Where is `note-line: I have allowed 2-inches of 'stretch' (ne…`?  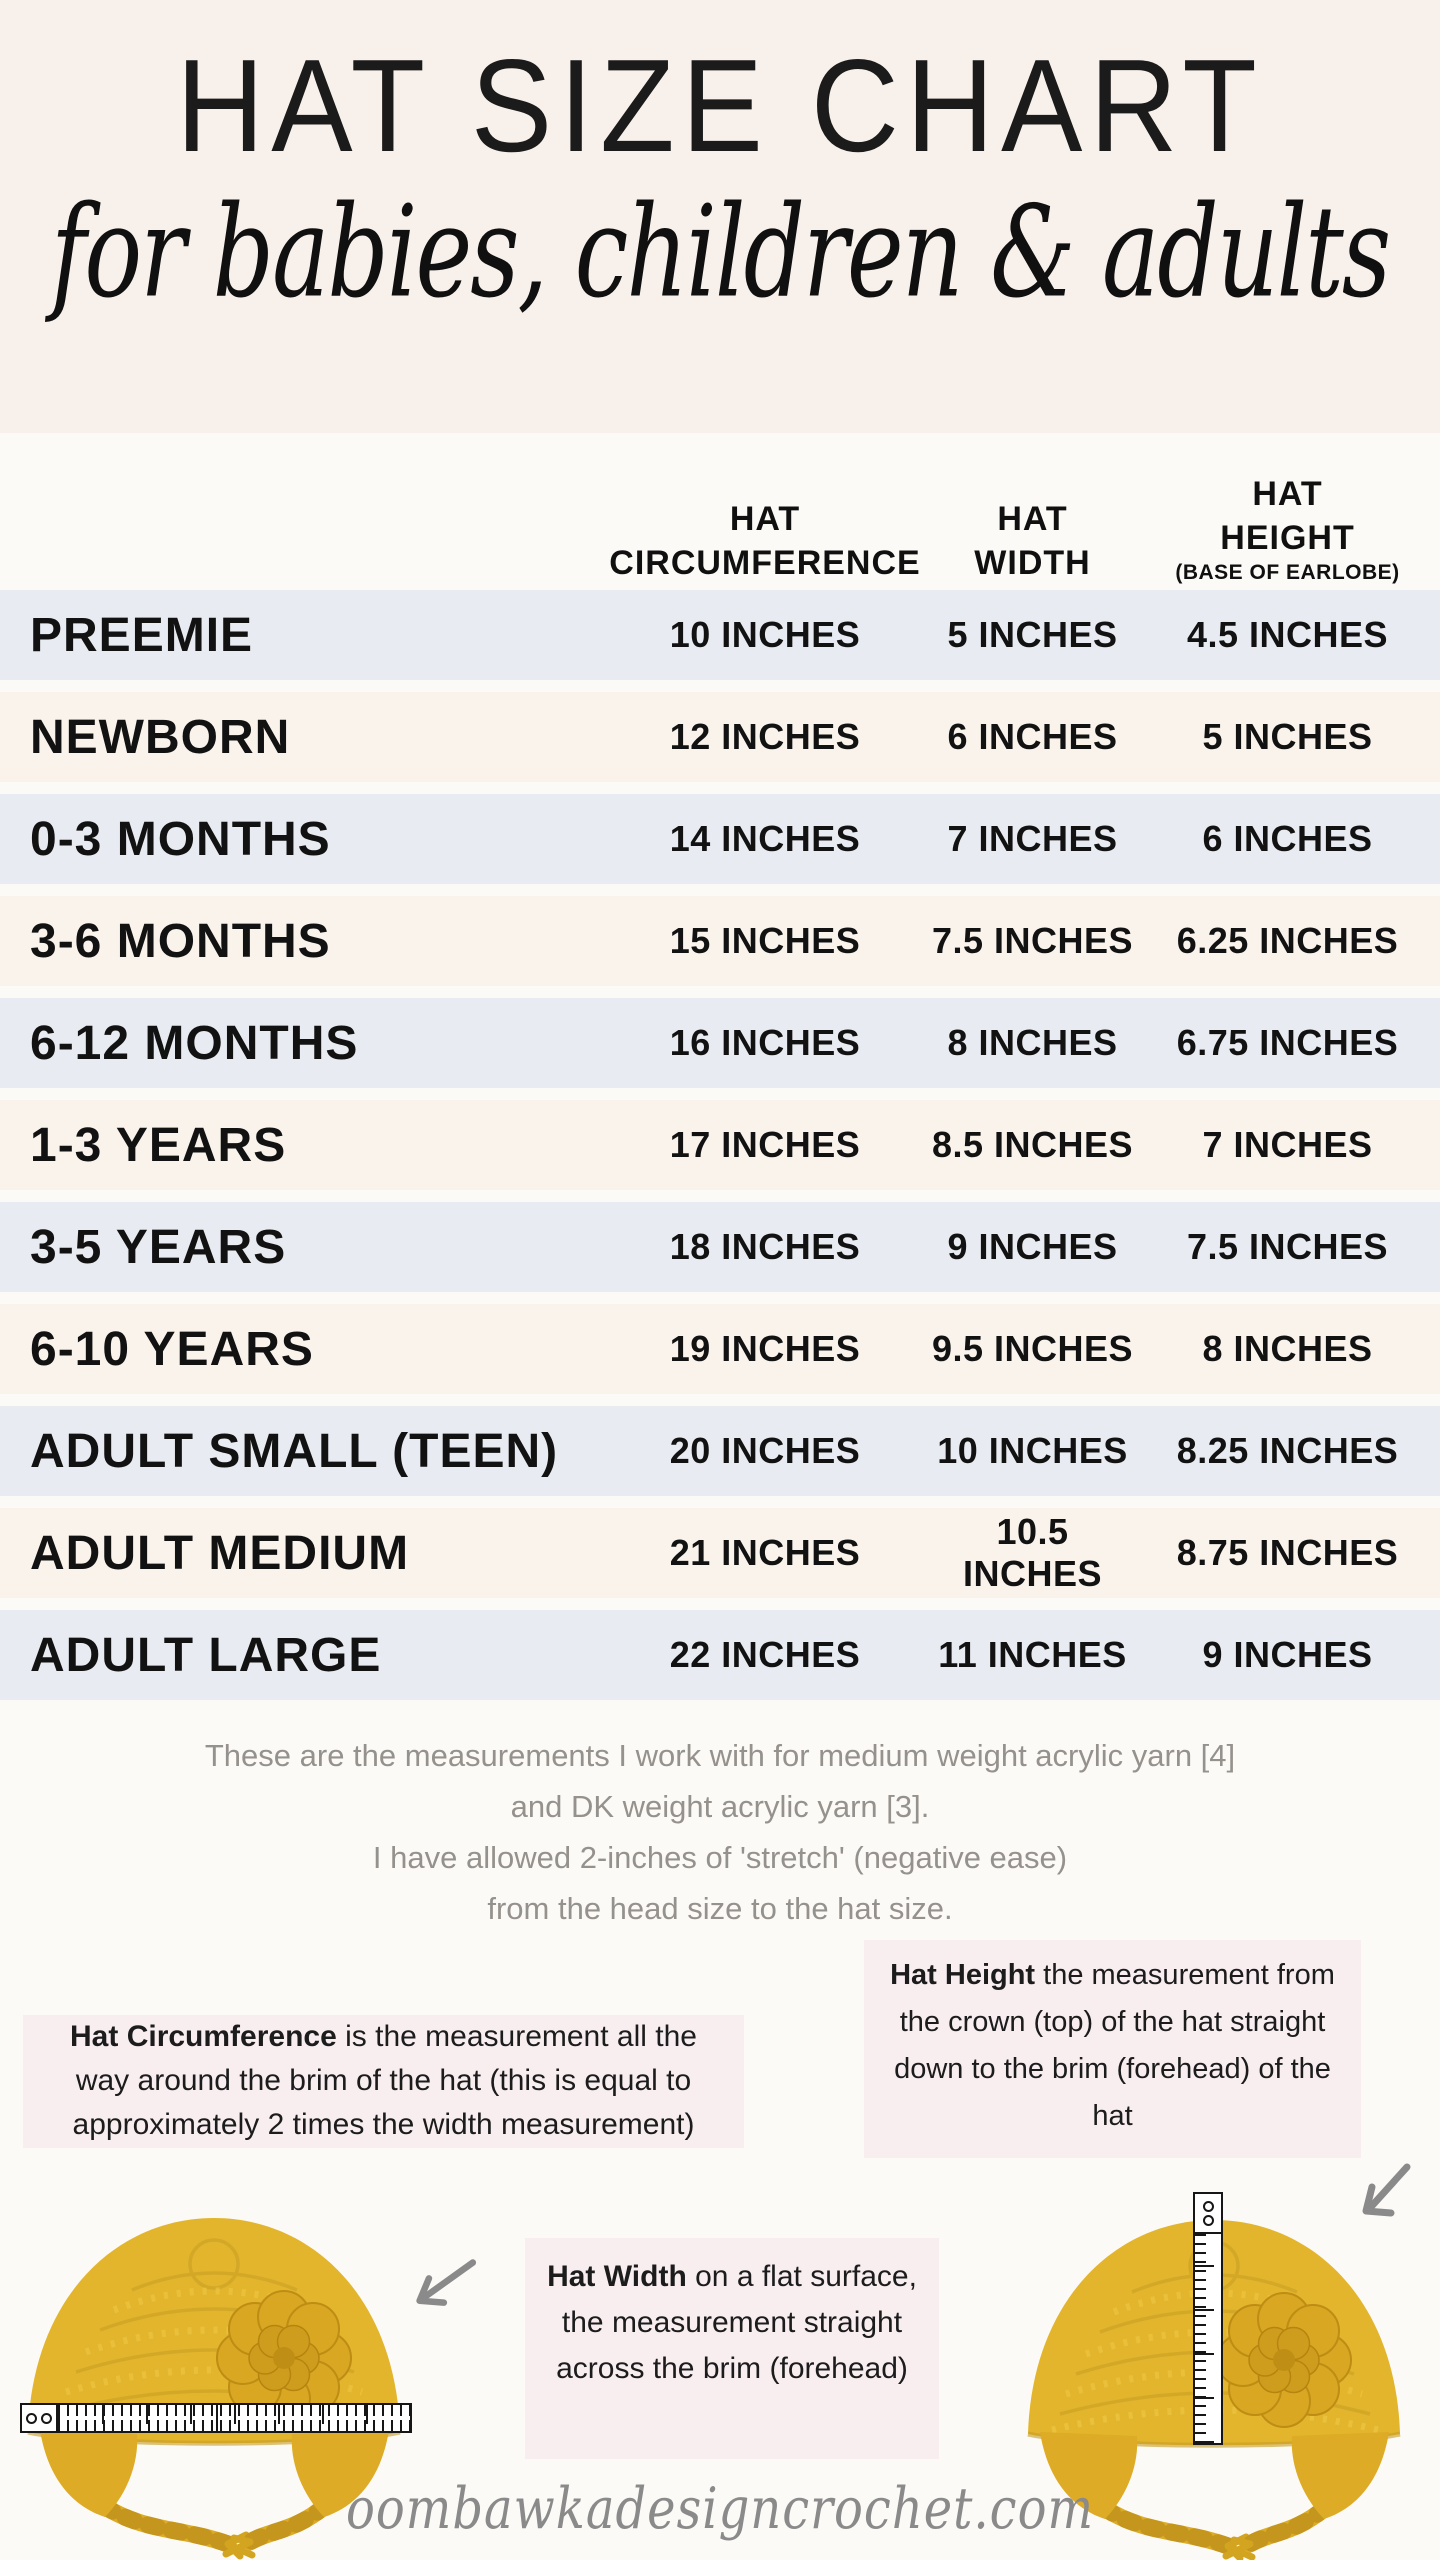 note-line: I have allowed 2-inches of 'stretch' (ne… is located at coordinates (720, 1857).